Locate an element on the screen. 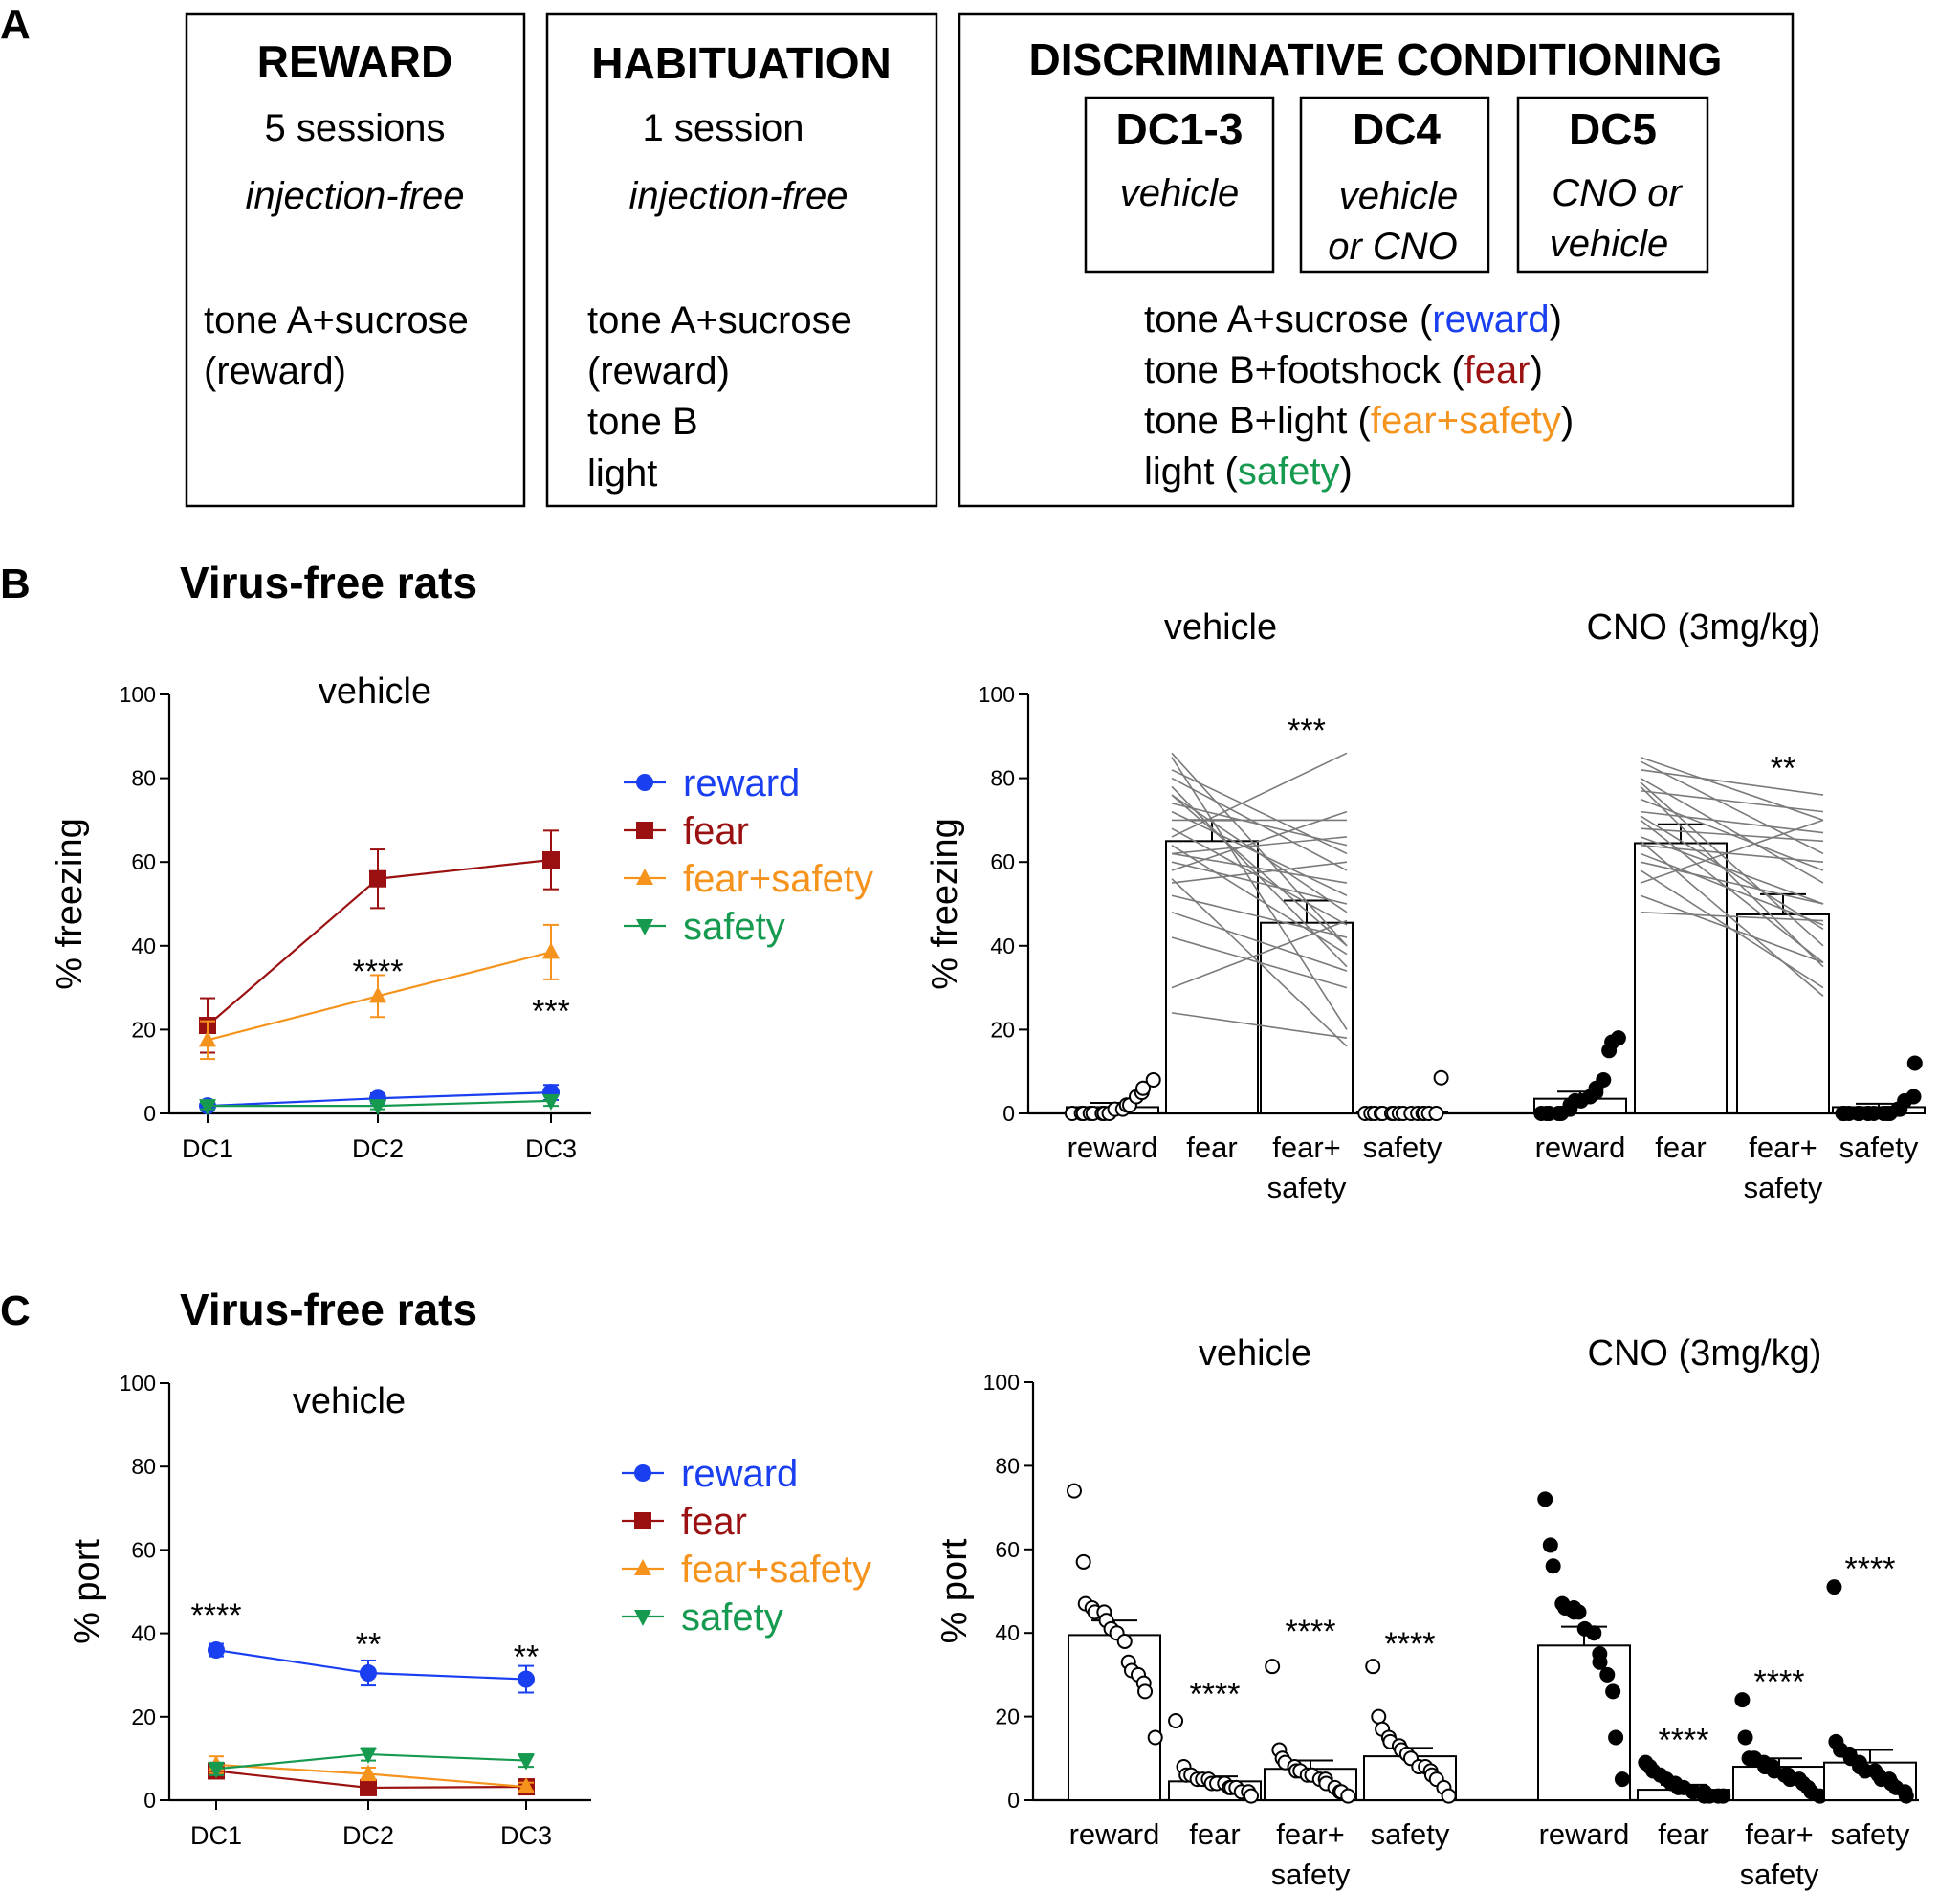 The width and height of the screenshot is (1960, 1892). significance-marker: ** is located at coordinates (1783, 768).